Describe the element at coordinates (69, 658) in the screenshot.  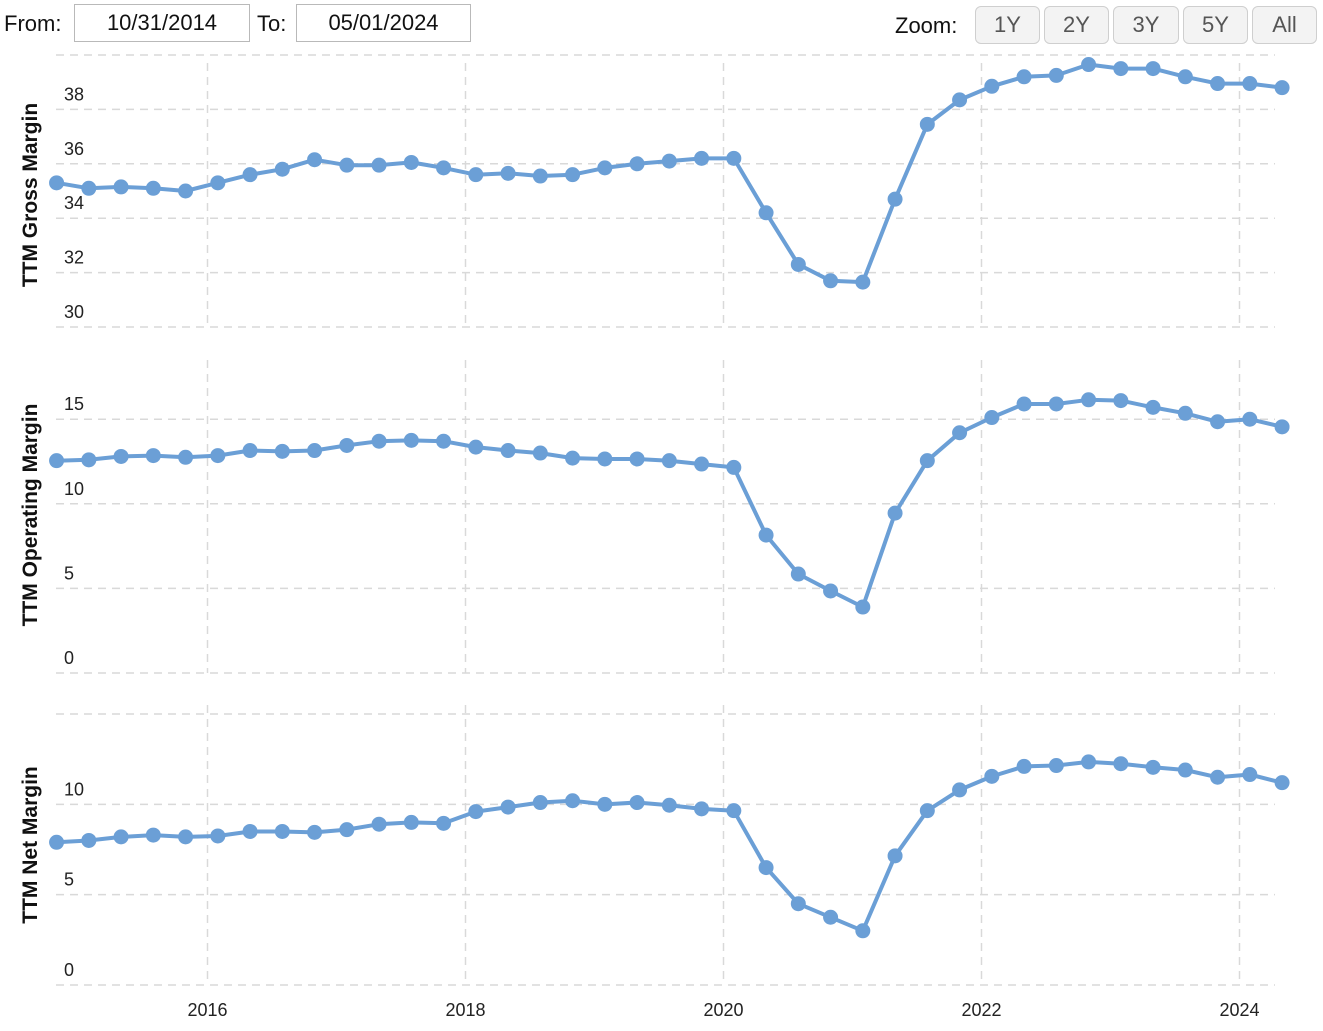
I see `y-tick-label: 0` at that location.